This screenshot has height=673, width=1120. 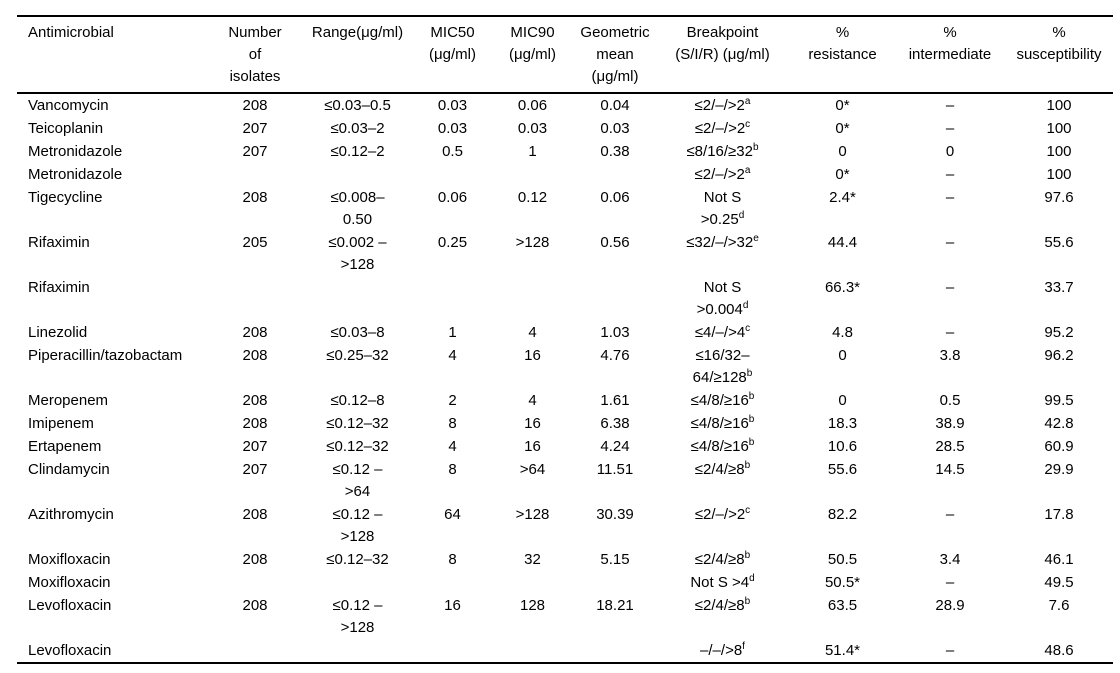 What do you see at coordinates (452, 197) in the screenshot?
I see `cell-mic50: 0.06` at bounding box center [452, 197].